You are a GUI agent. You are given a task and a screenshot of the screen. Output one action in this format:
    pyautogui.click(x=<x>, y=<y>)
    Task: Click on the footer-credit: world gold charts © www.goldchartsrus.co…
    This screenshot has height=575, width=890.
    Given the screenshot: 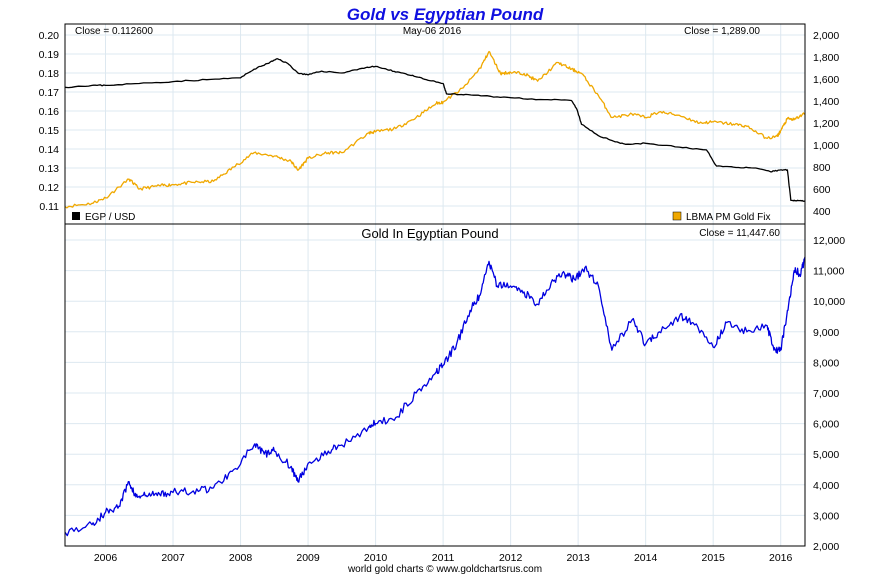 What is the action you would take?
    pyautogui.click(x=444, y=569)
    